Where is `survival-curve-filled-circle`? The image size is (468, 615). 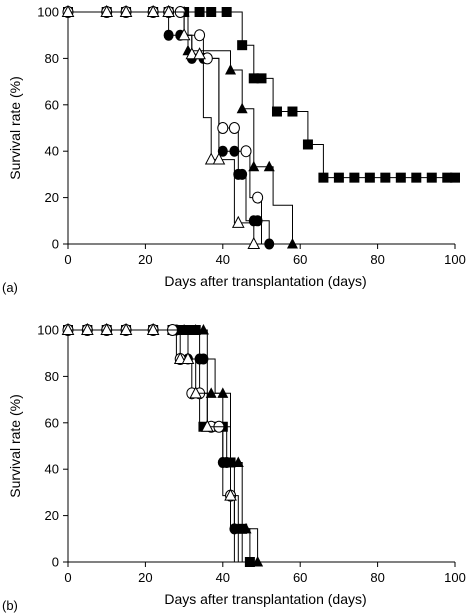
survival-curve-filled-circle is located at coordinates (153, 443).